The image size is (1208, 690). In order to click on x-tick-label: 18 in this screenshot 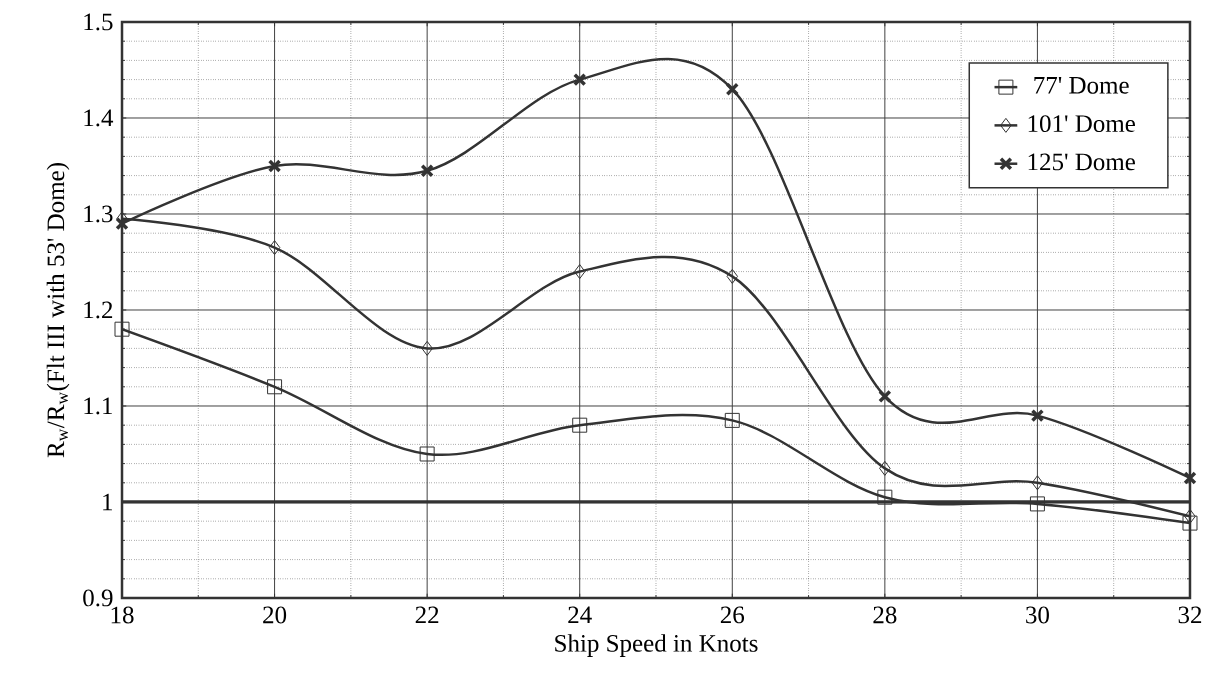, I will do `click(122, 615)`.